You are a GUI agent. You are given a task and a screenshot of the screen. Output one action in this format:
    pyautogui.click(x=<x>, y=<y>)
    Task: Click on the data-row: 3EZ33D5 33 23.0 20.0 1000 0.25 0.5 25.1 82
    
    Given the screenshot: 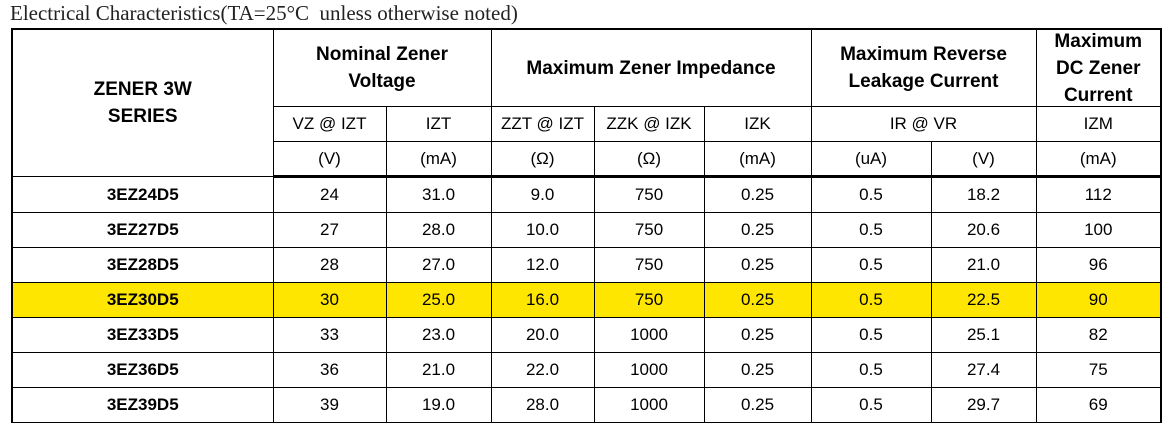 What is the action you would take?
    pyautogui.click(x=586, y=335)
    